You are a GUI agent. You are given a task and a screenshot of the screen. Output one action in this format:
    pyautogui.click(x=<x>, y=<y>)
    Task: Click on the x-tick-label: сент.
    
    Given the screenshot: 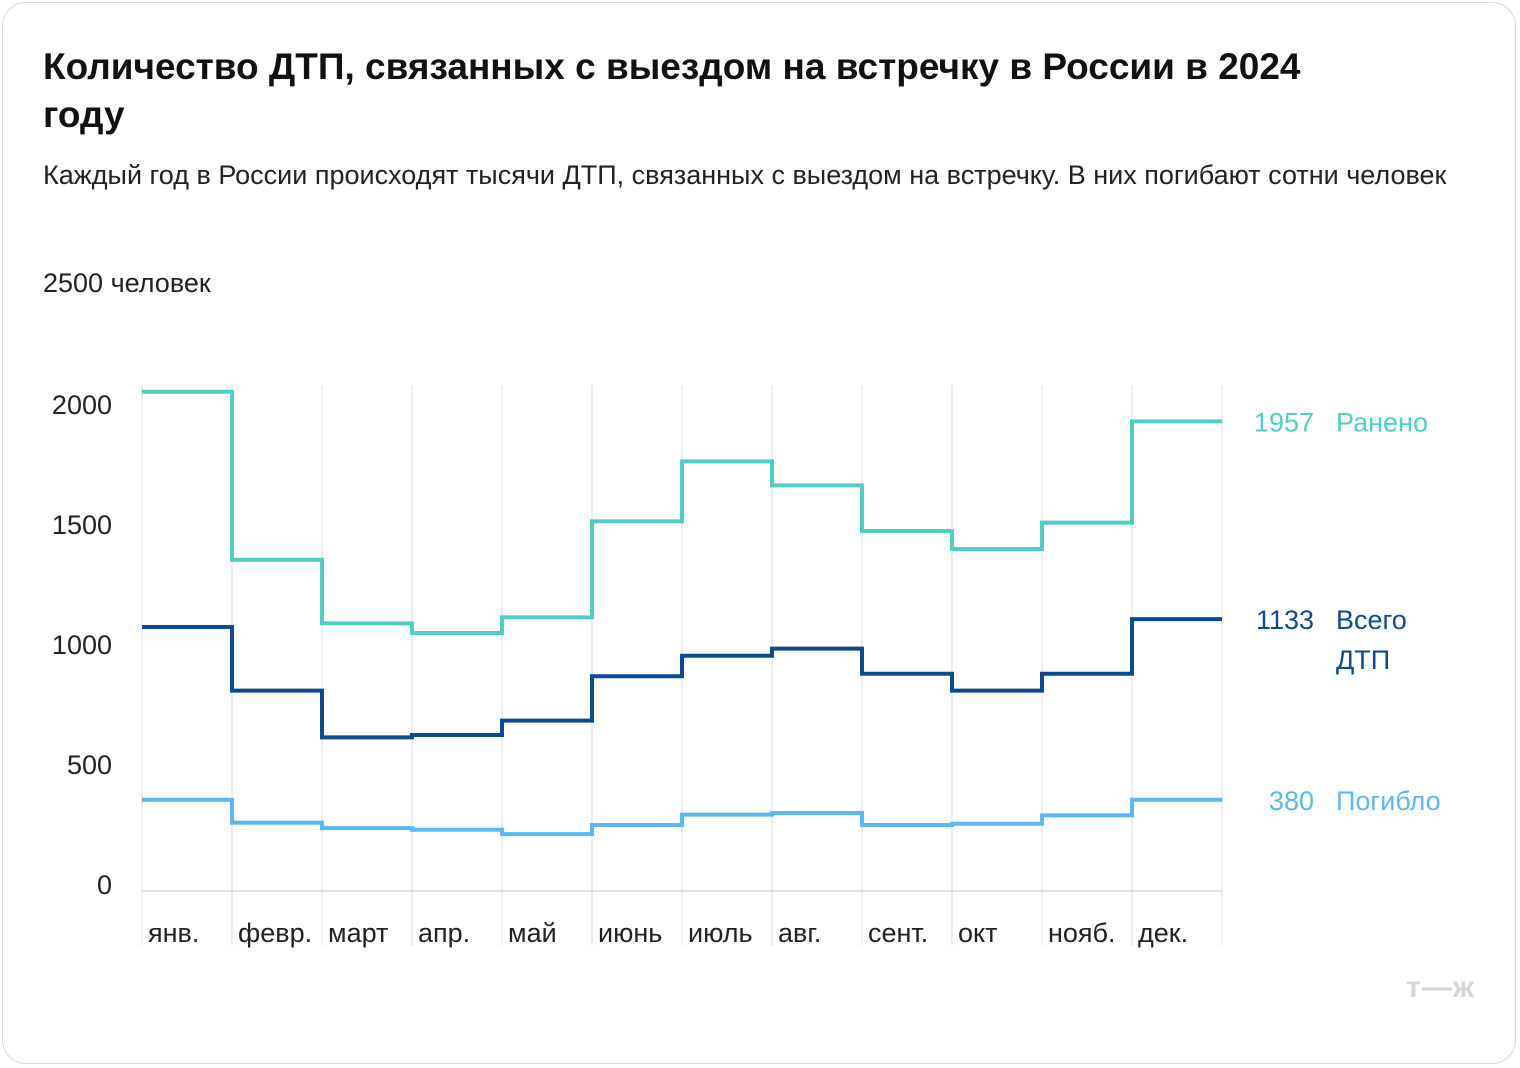 What is the action you would take?
    pyautogui.click(x=898, y=933)
    